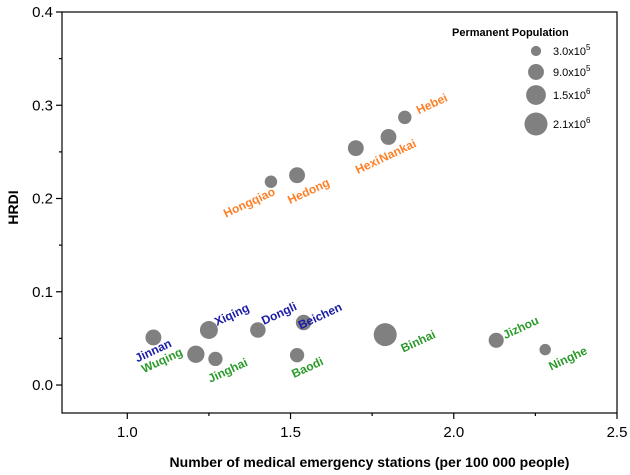 This screenshot has height=475, width=630. I want to click on y-axis-ticks: 0.0 0.1 0.2 0.3 0.4, so click(47, 199).